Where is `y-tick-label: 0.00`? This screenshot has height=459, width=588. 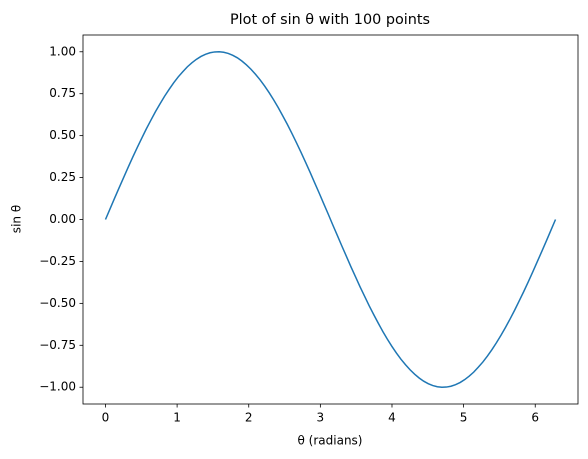 y-tick-label: 0.00 is located at coordinates (62, 219).